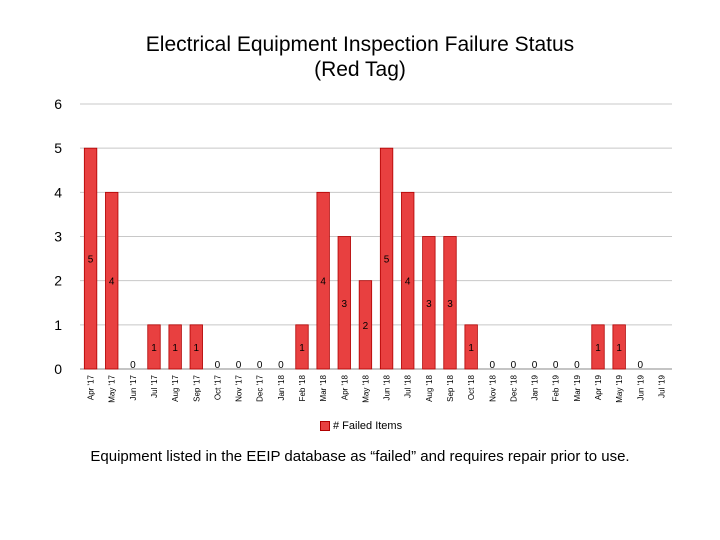 The image size is (720, 540). I want to click on x-tick-label: Nov '17, so click(239, 387).